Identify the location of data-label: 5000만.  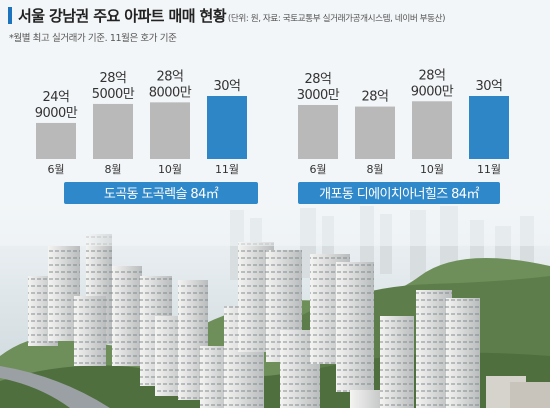
(113, 94).